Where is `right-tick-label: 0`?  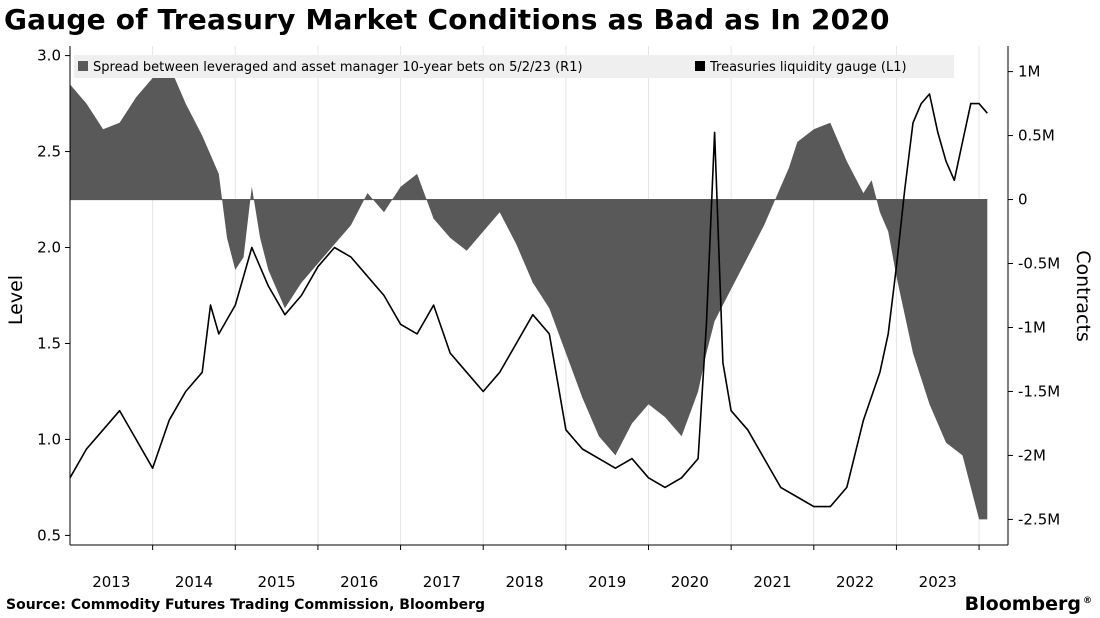
right-tick-label: 0 is located at coordinates (1023, 200).